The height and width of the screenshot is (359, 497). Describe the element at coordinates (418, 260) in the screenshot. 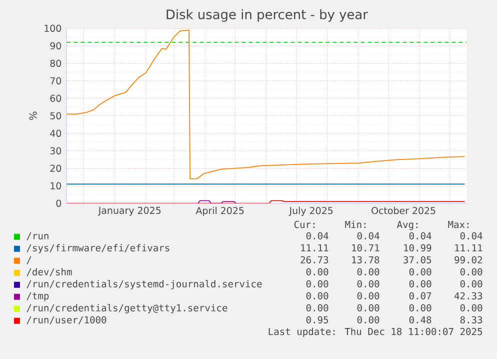

I see `text: 37.05` at that location.